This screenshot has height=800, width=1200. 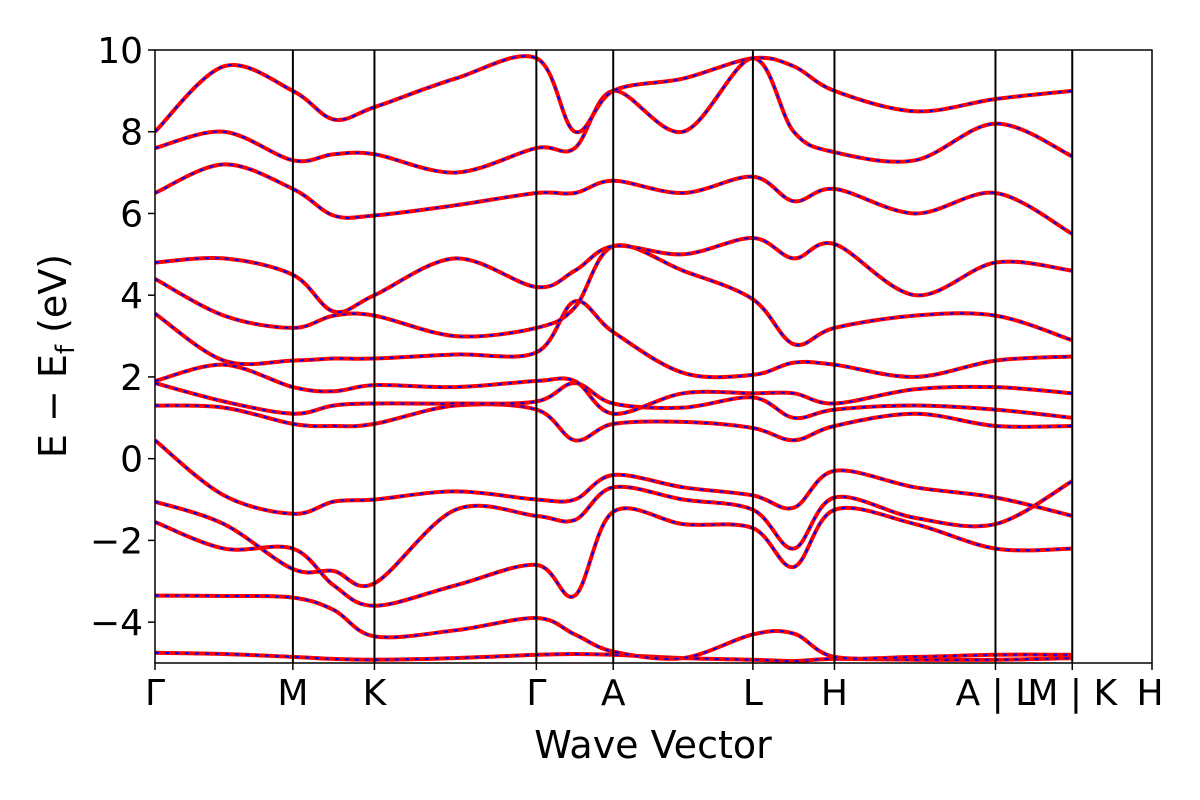 I want to click on band-10-overlay-line, so click(x=614, y=275).